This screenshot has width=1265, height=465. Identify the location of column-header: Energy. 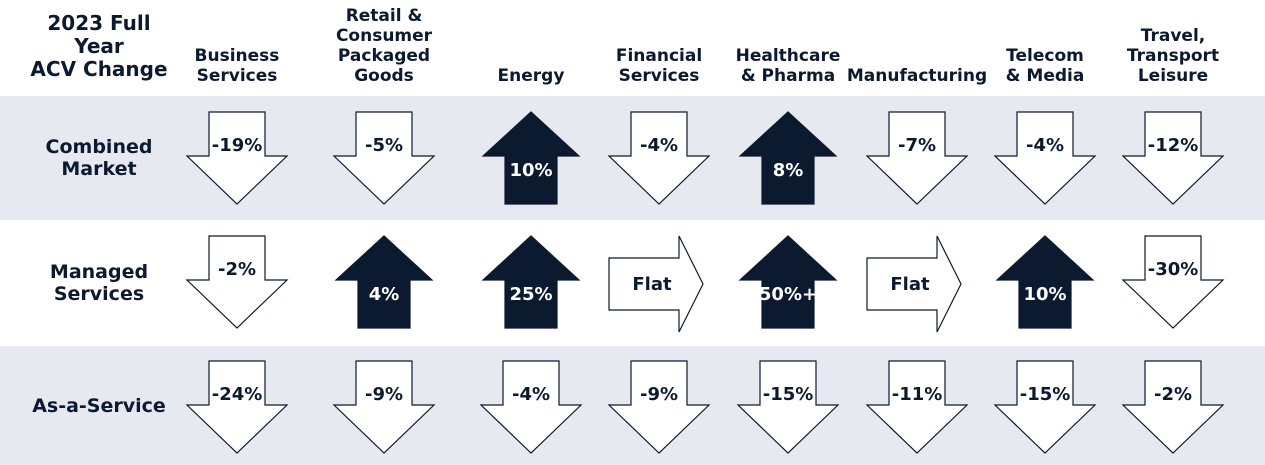
(531, 76).